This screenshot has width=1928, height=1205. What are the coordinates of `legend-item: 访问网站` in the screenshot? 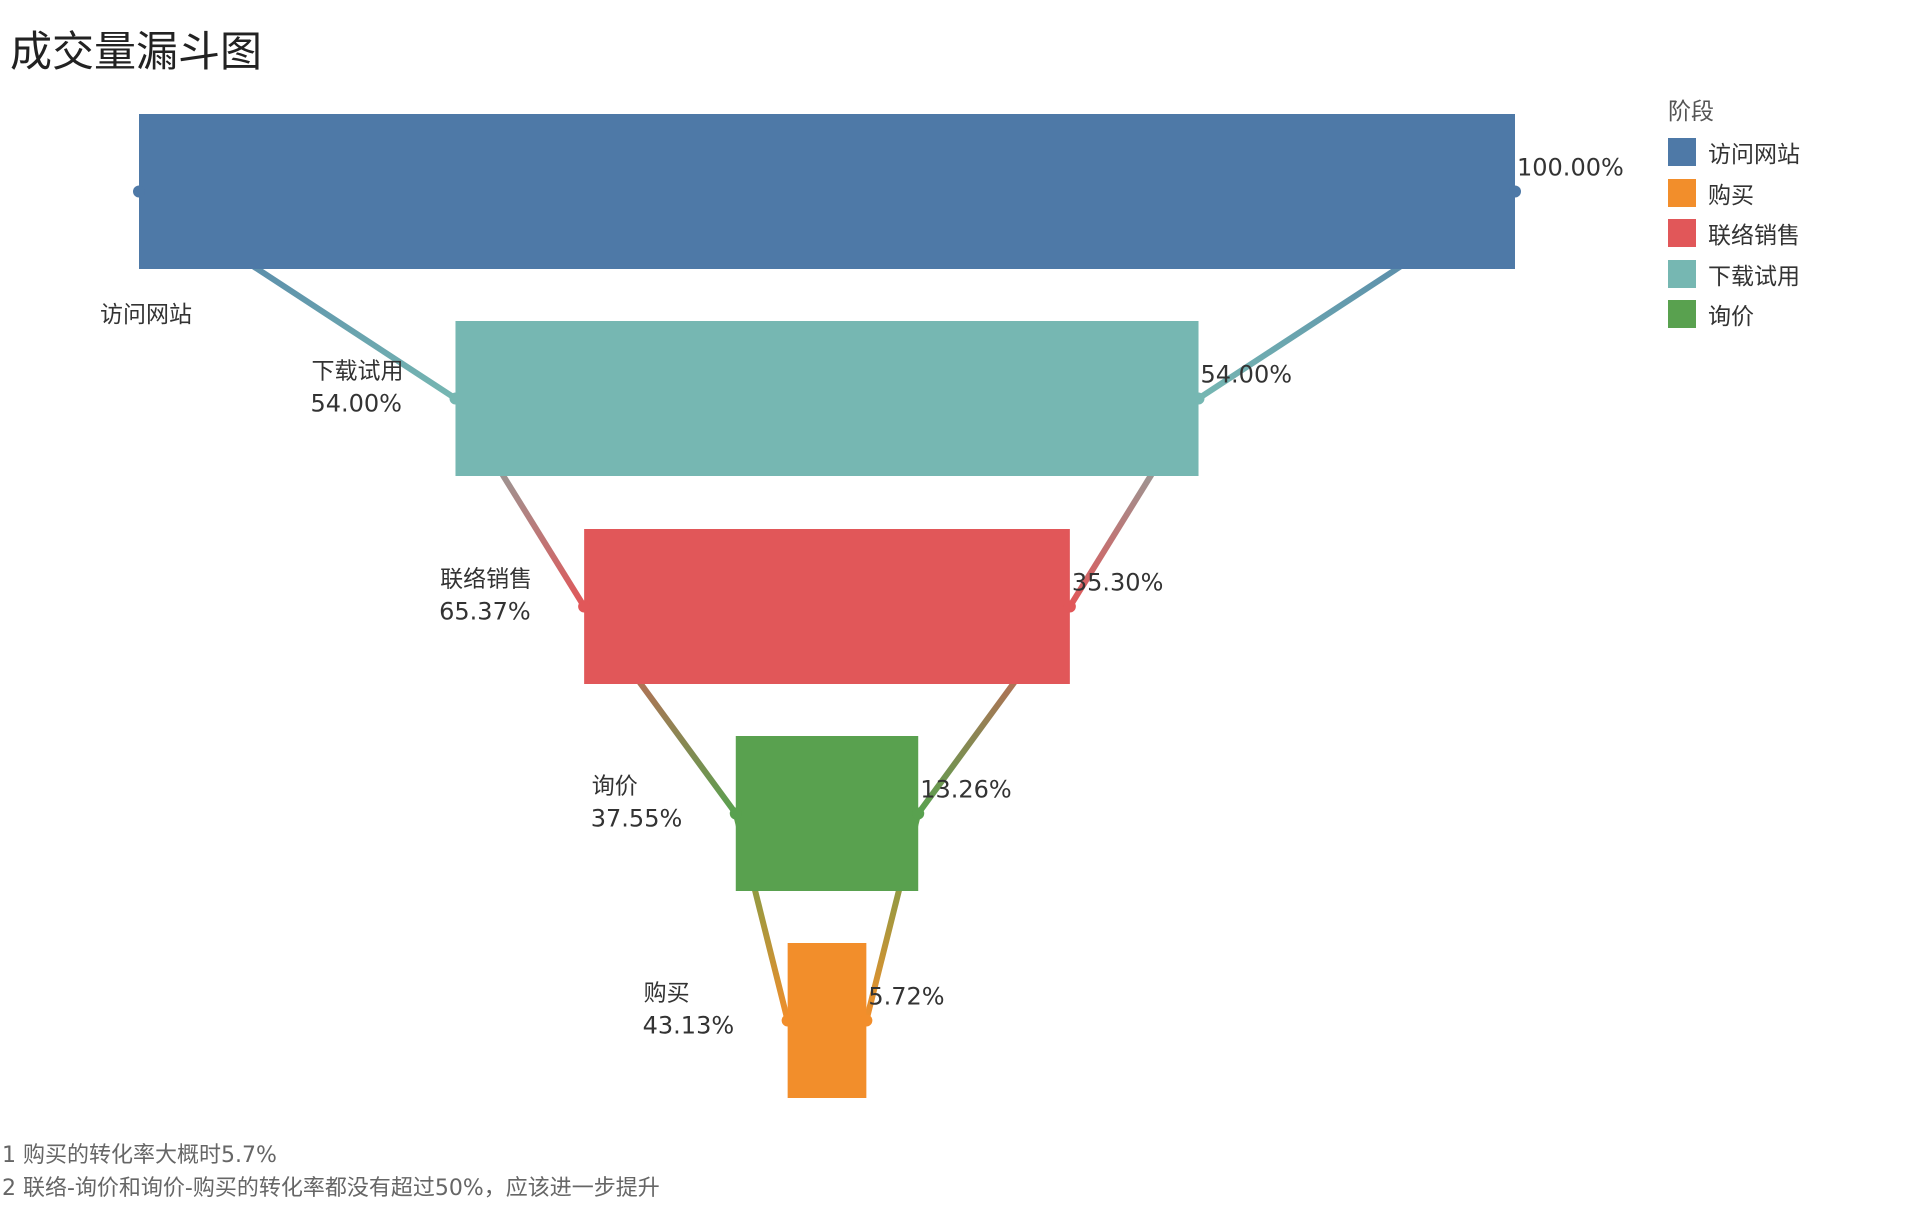 It's located at (1734, 152).